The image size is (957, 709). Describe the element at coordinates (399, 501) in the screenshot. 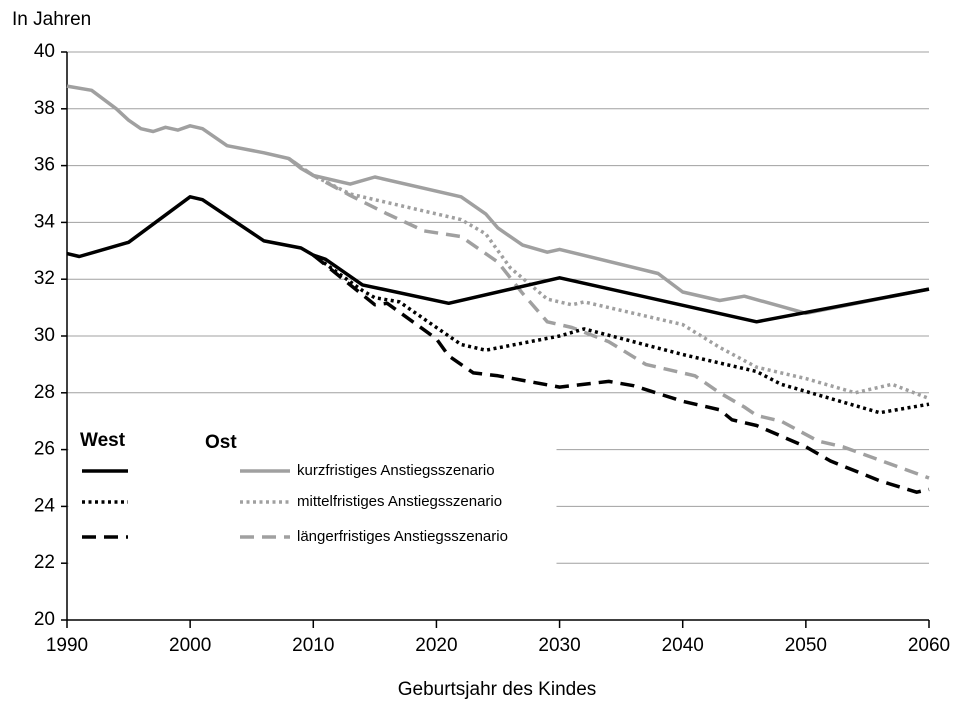

I see `legend-label: mittelfristiges Anstiegsszenario` at that location.